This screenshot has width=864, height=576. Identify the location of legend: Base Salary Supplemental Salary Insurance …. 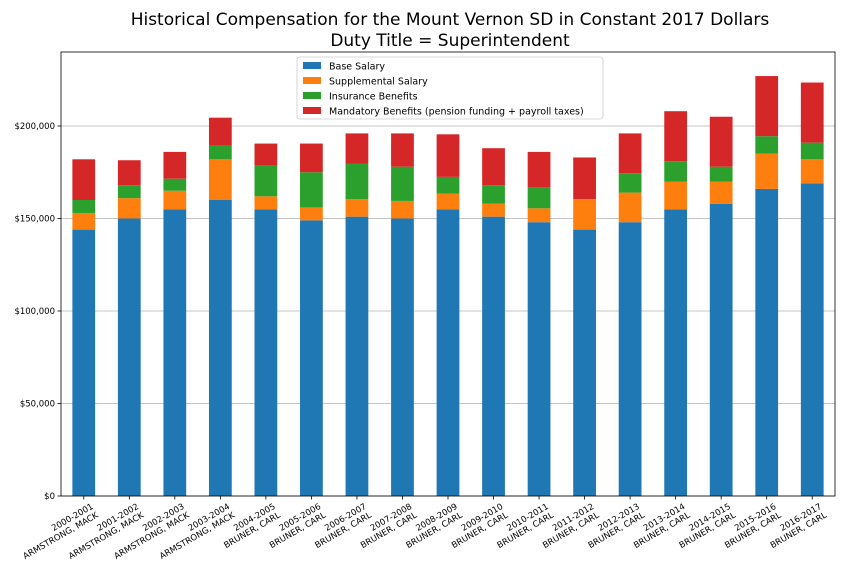
(450, 88).